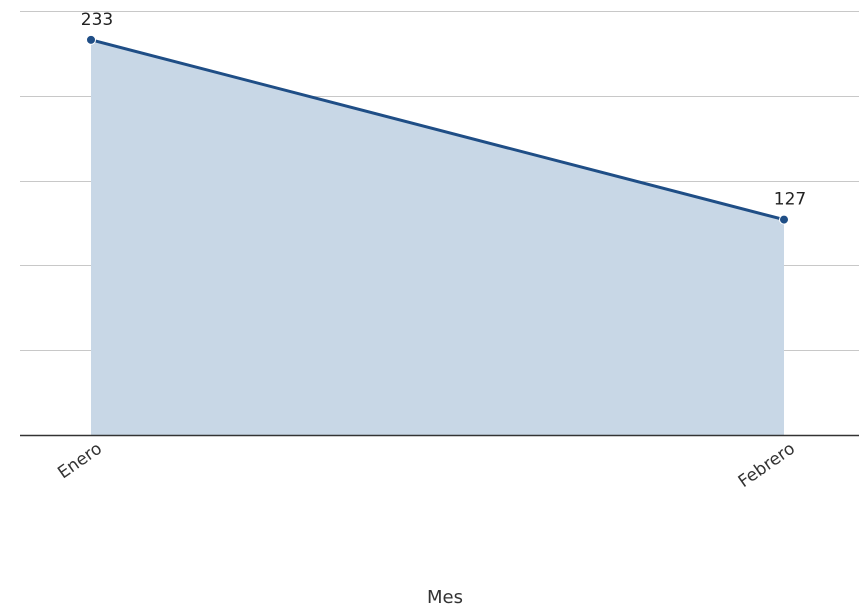  What do you see at coordinates (426, 465) in the screenshot?
I see `x-tick-labels: Enero Febrero` at bounding box center [426, 465].